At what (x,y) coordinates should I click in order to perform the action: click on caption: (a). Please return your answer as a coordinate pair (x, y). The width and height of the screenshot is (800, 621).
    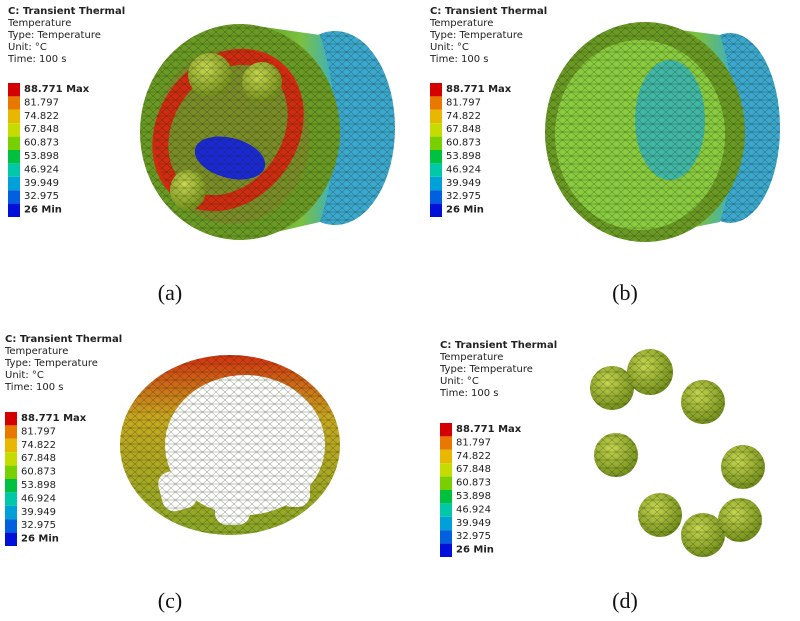
    Looking at the image, I should click on (170, 292).